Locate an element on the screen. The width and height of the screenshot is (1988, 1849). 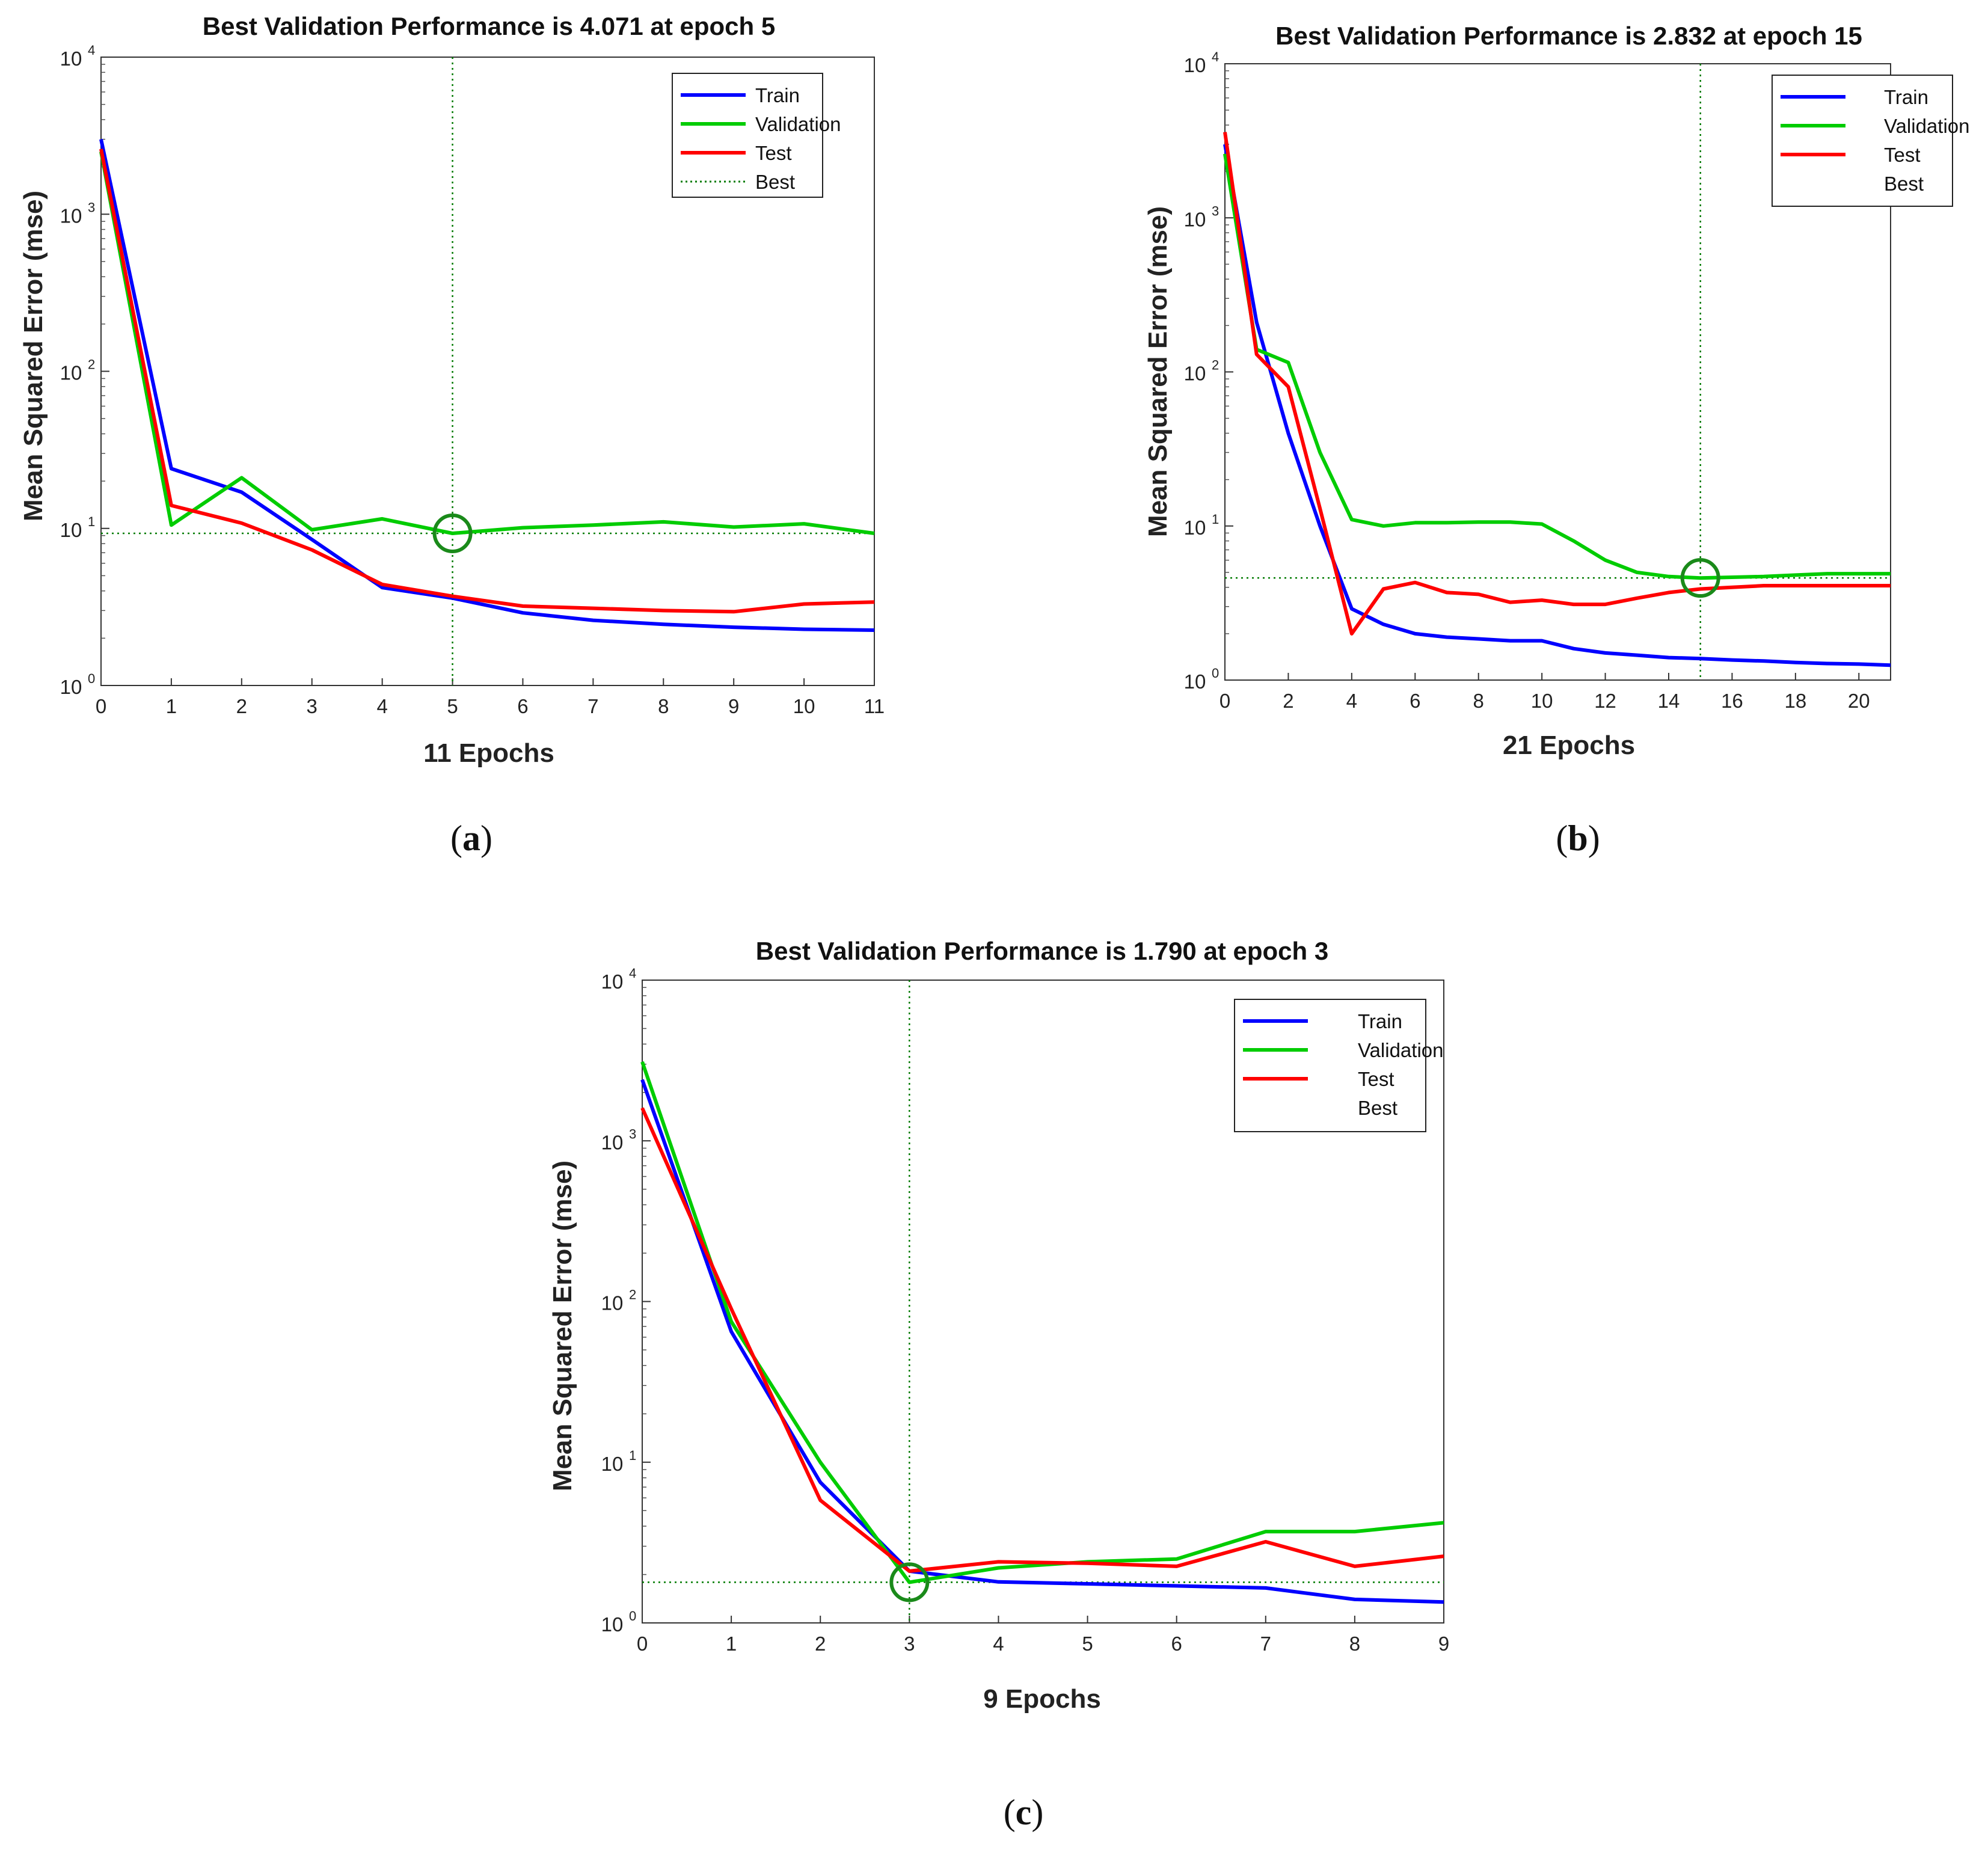
x-tick-label: 20 is located at coordinates (1859, 701).